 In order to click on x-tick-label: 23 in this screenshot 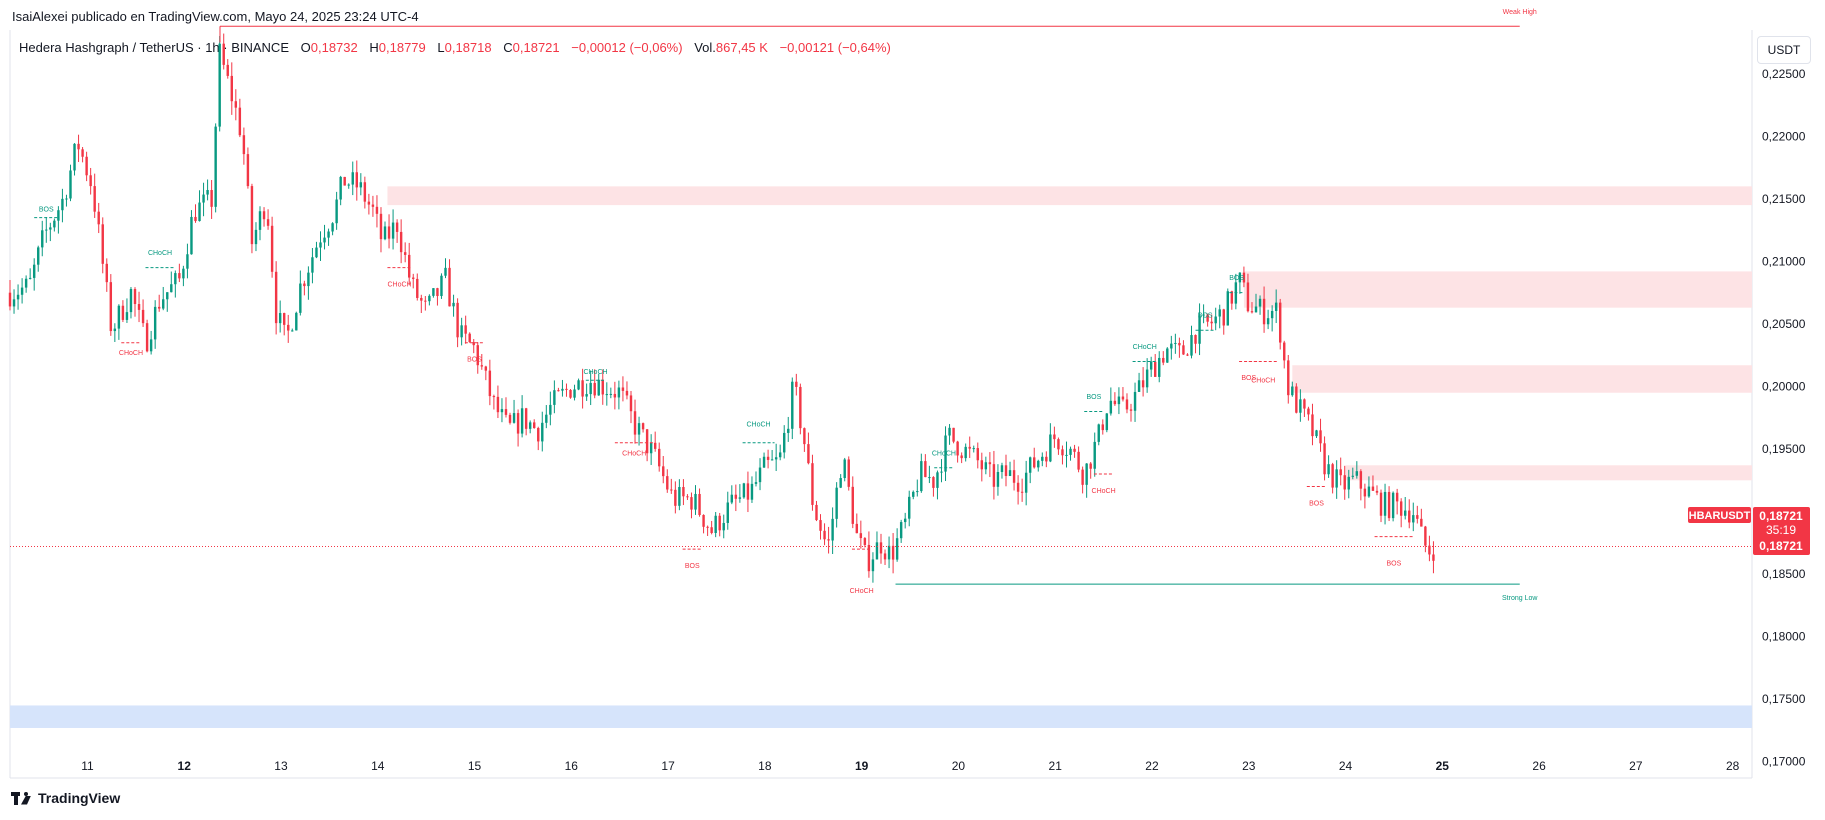, I will do `click(1249, 766)`.